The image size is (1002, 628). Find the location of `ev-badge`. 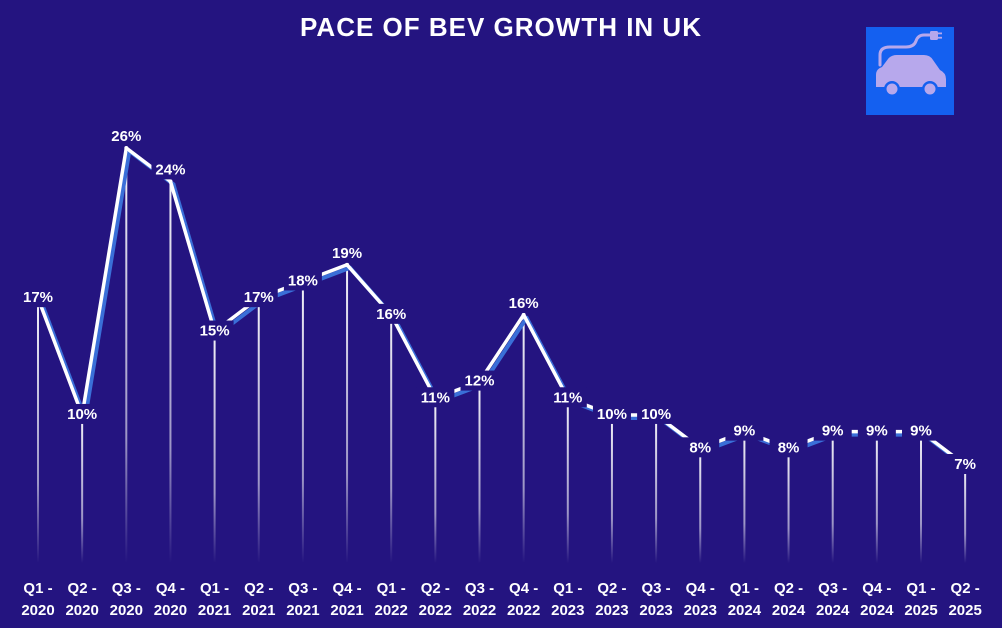

ev-badge is located at coordinates (910, 71).